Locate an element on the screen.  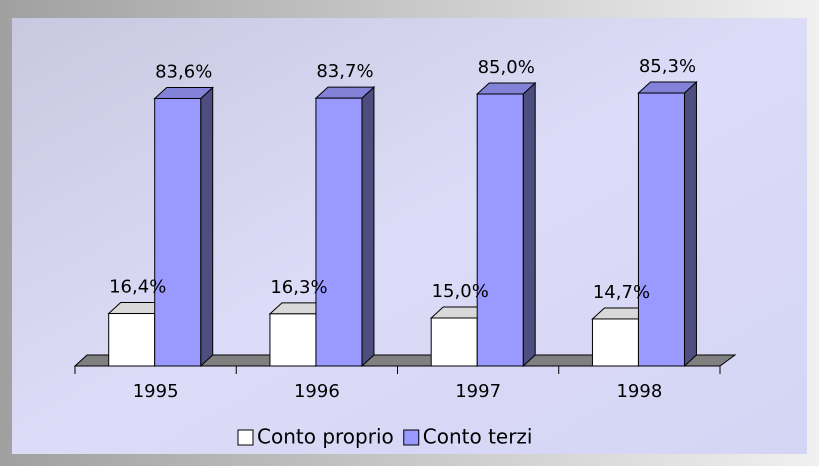
x-tick-label: 1997 is located at coordinates (478, 391).